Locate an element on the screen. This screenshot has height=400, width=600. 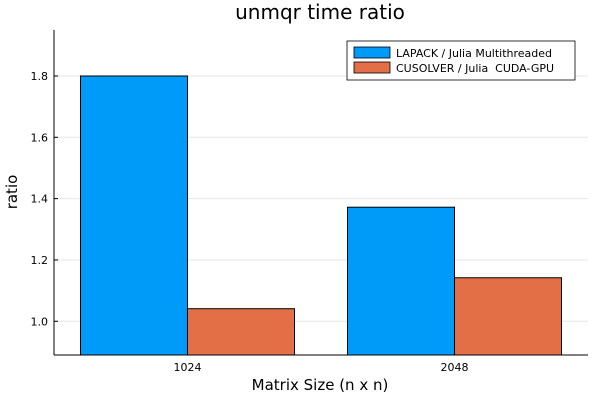
legend-label-lapack: LAPACK / Julia Multithreaded is located at coordinates (474, 53).